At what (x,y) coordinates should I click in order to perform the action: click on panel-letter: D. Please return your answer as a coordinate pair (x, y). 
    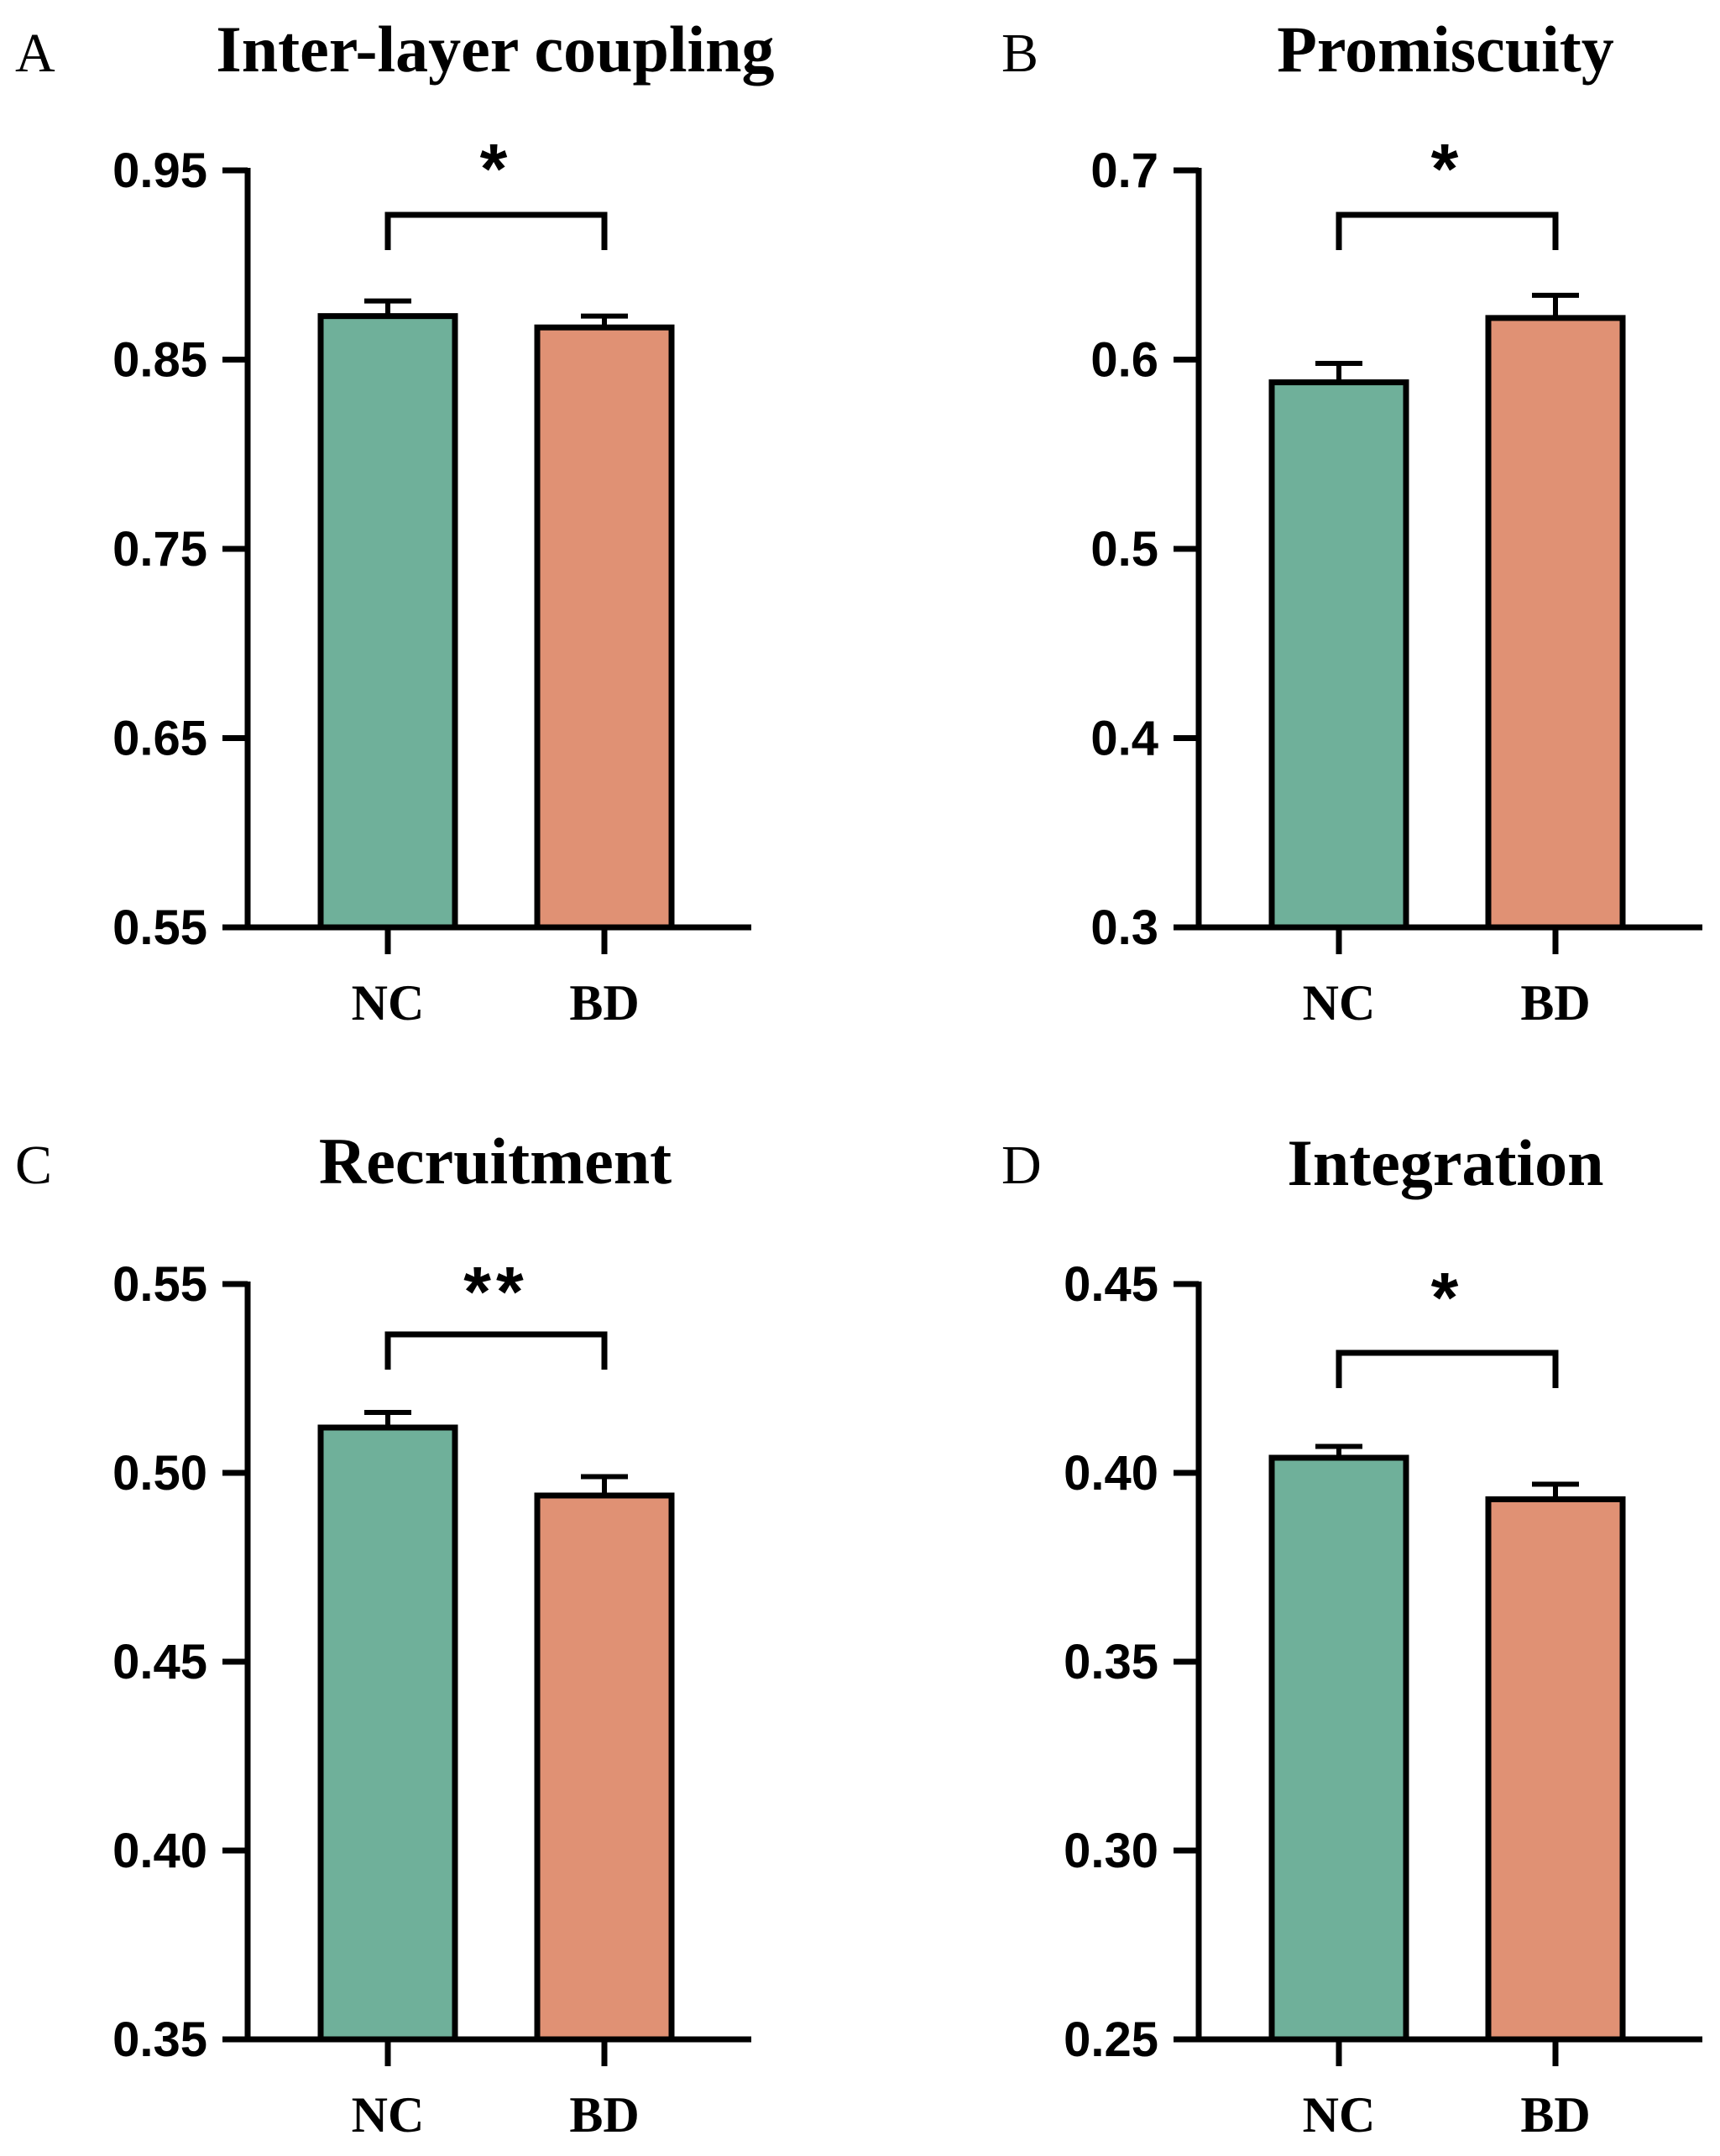
    Looking at the image, I should click on (1021, 1165).